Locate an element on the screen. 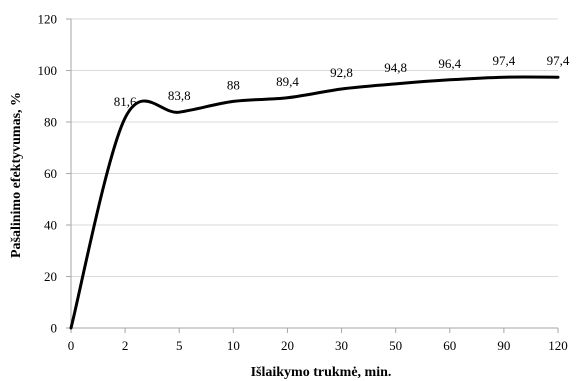 Image resolution: width=576 pixels, height=381 pixels. x-tick-label: 30 is located at coordinates (341, 345).